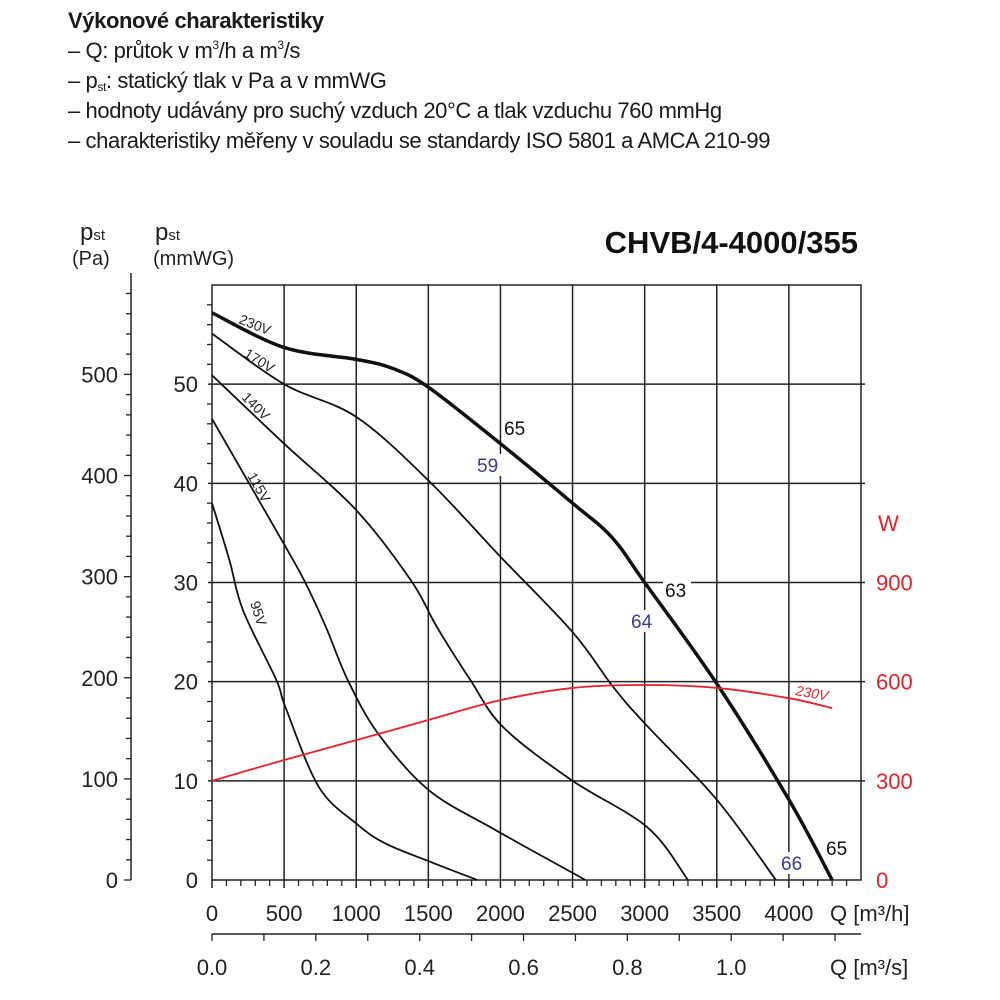 This screenshot has width=1000, height=1000. Describe the element at coordinates (112, 880) in the screenshot. I see `pa-tick-label: 0` at that location.